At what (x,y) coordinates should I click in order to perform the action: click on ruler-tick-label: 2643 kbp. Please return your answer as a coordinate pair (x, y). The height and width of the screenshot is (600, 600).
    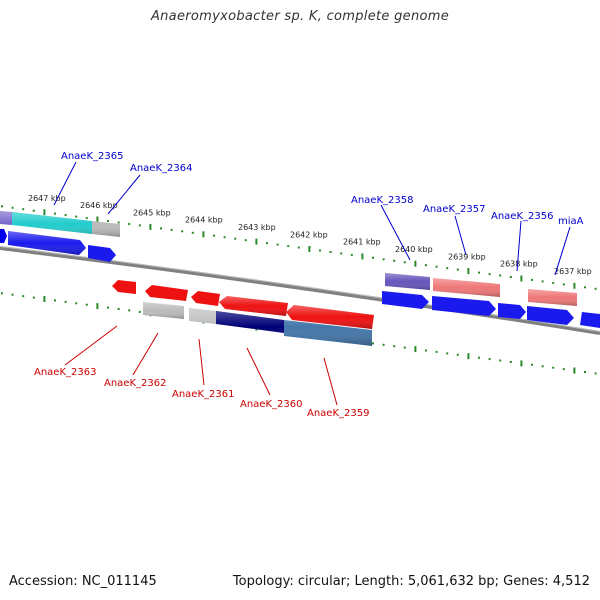
    Looking at the image, I should click on (257, 227).